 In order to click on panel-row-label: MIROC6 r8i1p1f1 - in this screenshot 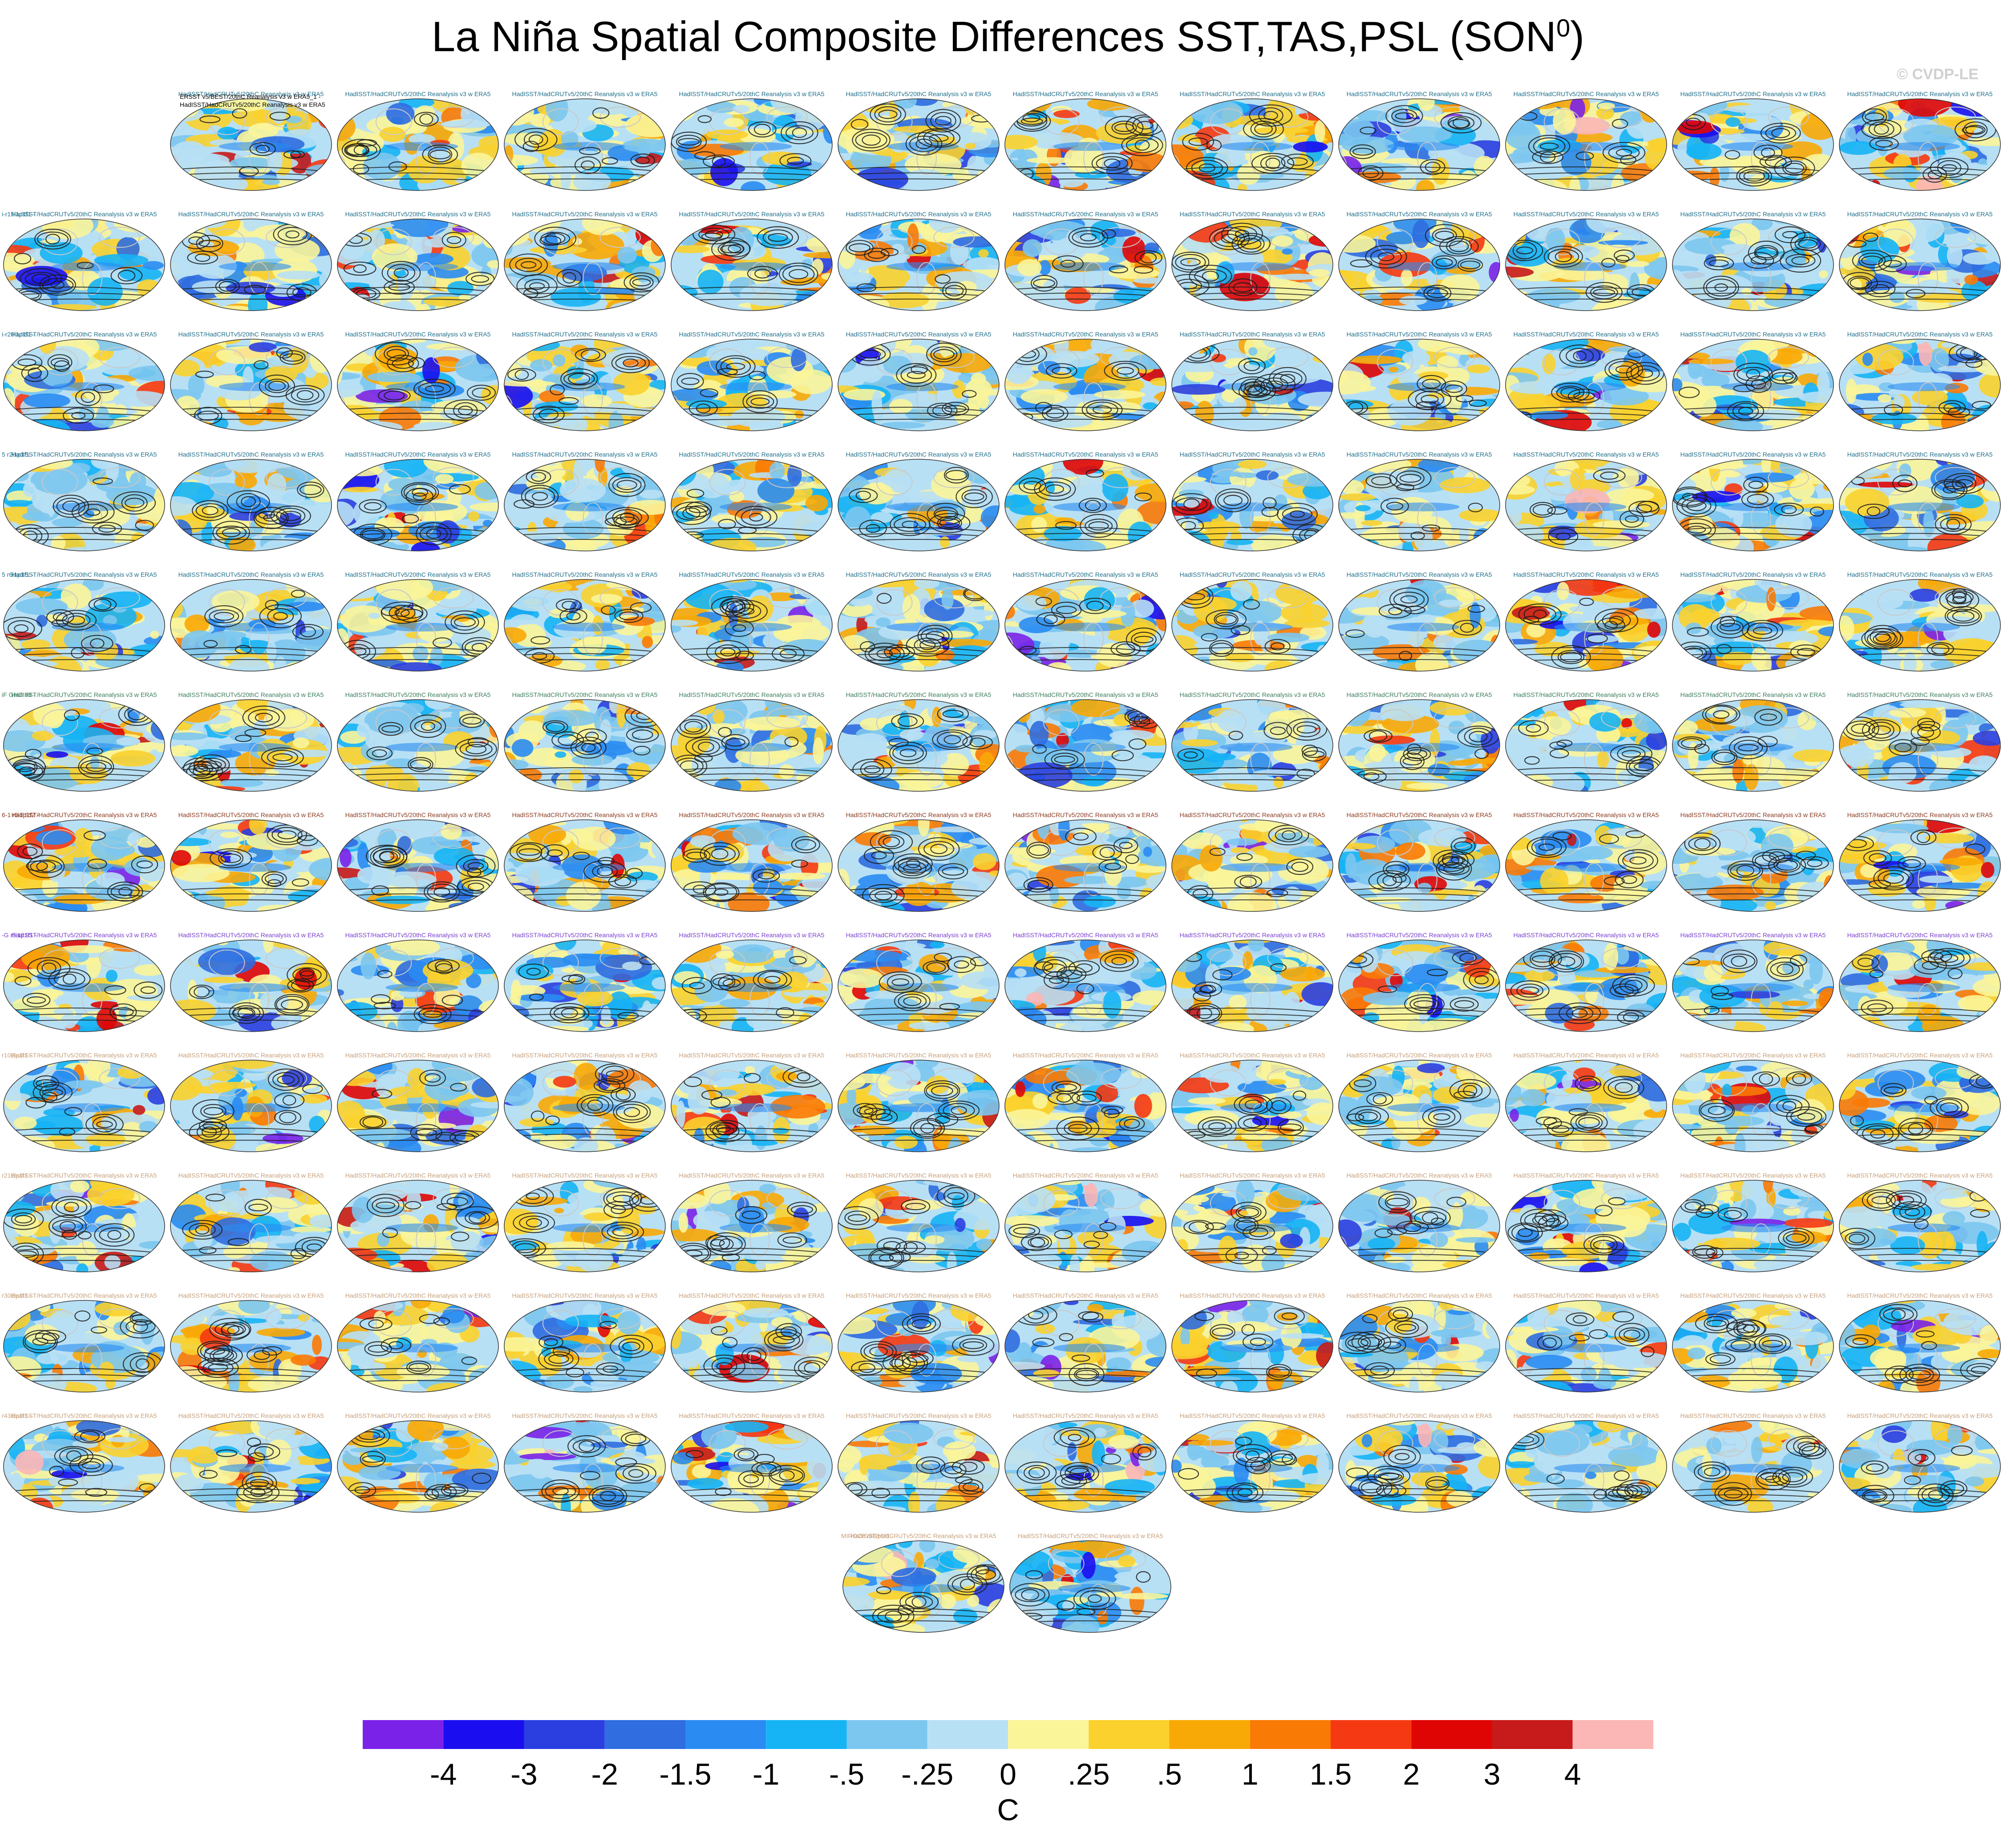, I will do `click(867, 1536)`.